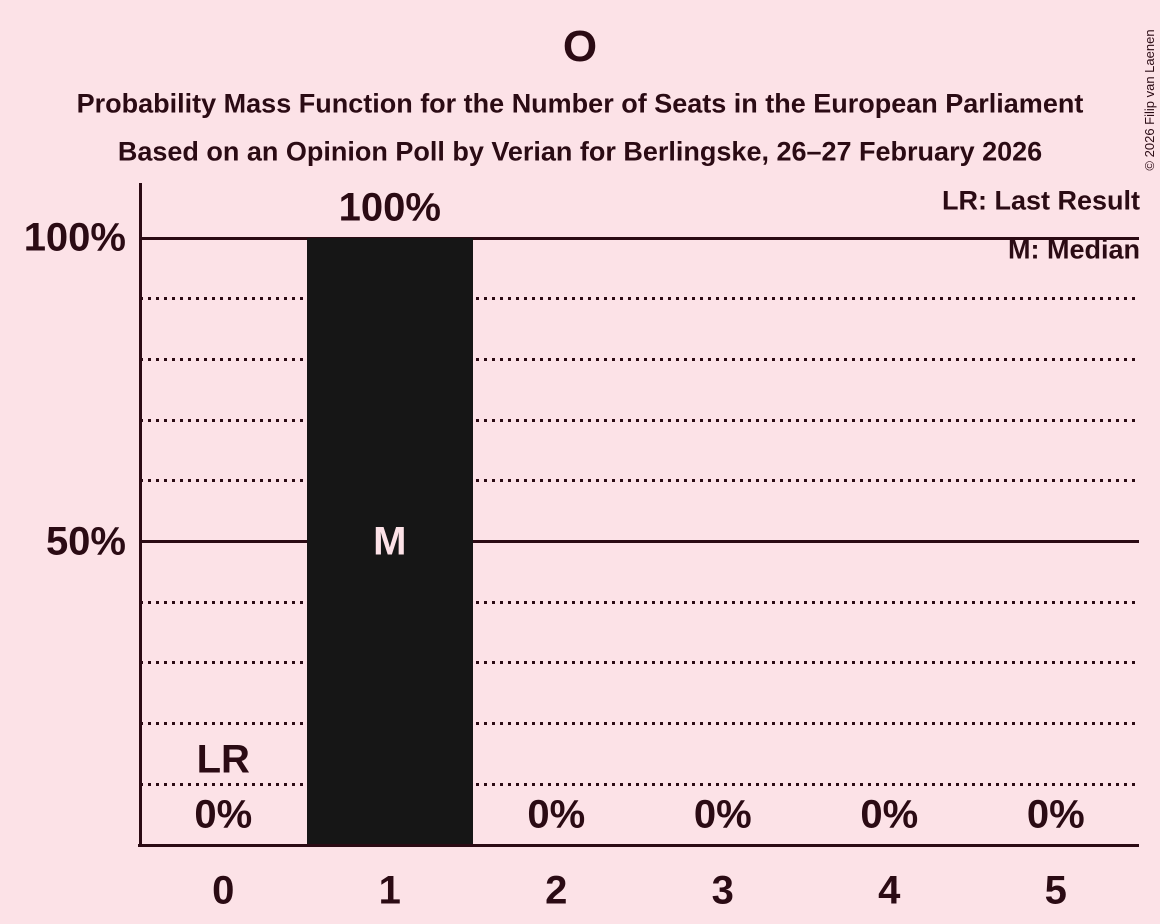  I want to click on x-axis-label-1: 1, so click(389, 890).